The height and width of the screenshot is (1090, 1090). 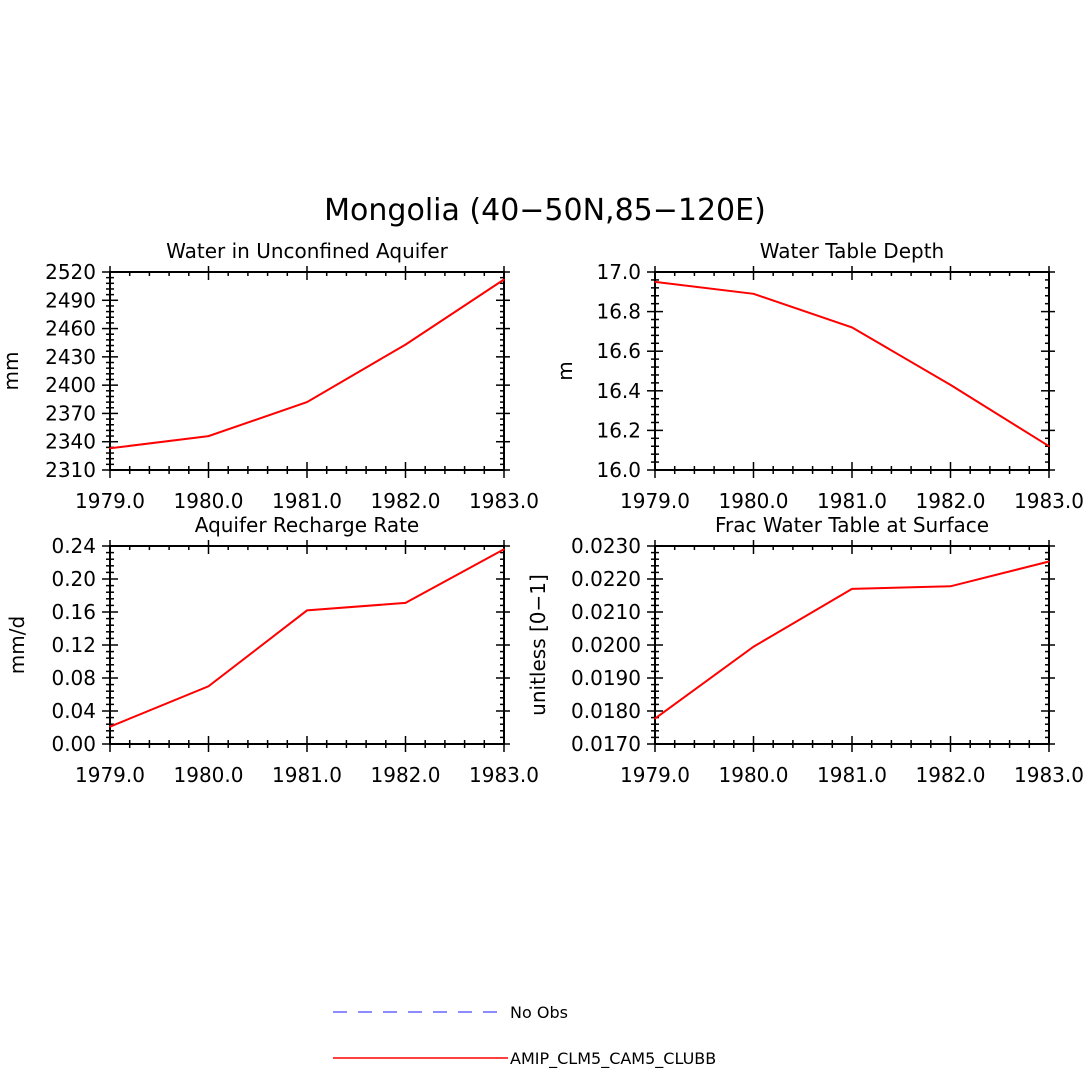 What do you see at coordinates (73, 711) in the screenshot?
I see `y-tick-label: 0.04` at bounding box center [73, 711].